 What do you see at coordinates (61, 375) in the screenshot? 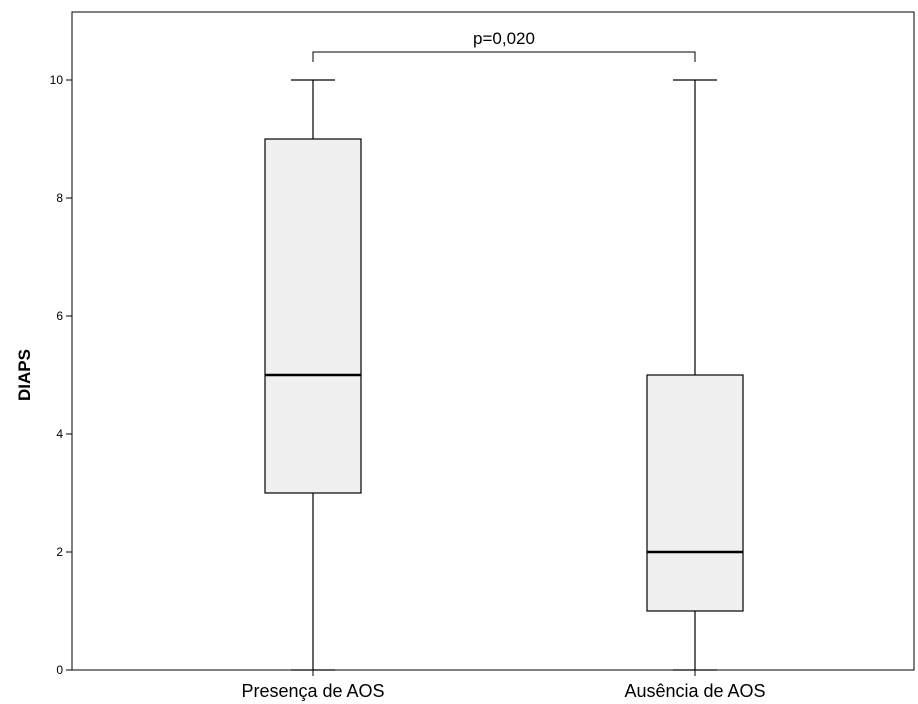
I see `y-ticks: 0 2 4 6 8 10` at bounding box center [61, 375].